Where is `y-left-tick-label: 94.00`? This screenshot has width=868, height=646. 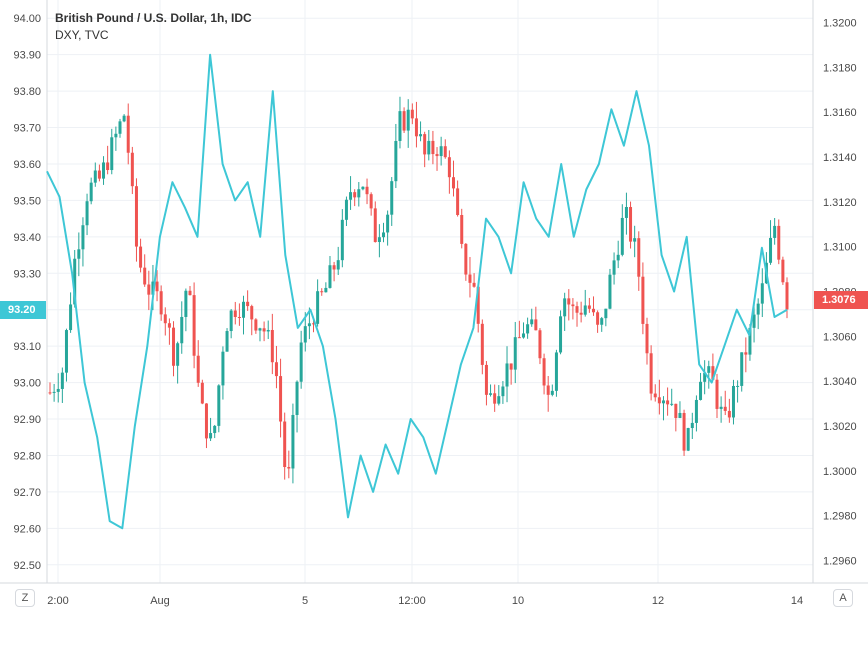
y-left-tick-label: 94.00 is located at coordinates (27, 19).